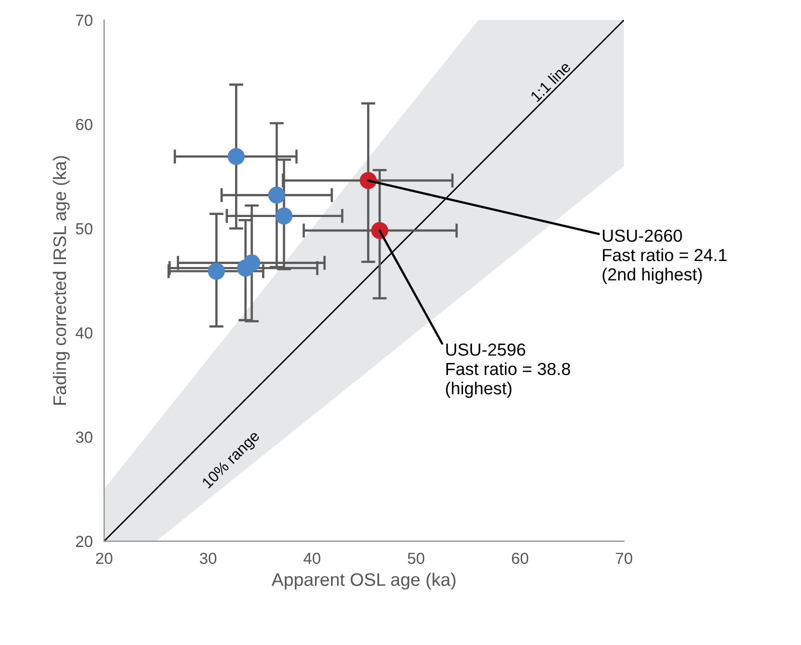  What do you see at coordinates (104, 558) in the screenshot?
I see `x-tick-label: 20` at bounding box center [104, 558].